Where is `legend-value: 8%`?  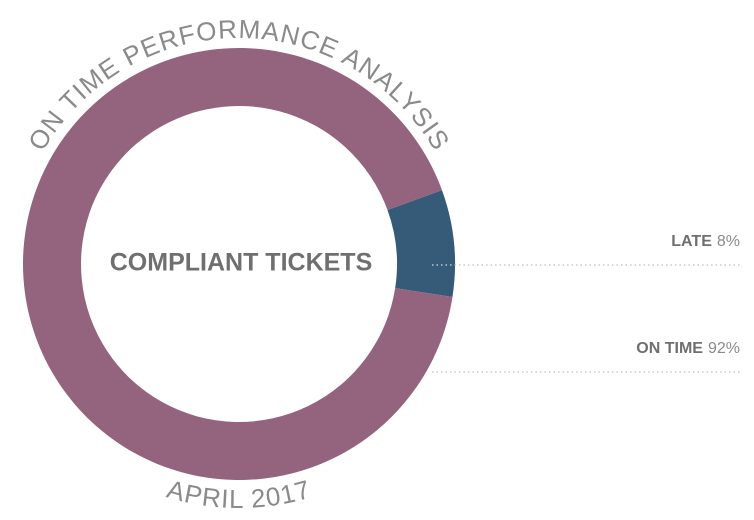 legend-value: 8% is located at coordinates (728, 241).